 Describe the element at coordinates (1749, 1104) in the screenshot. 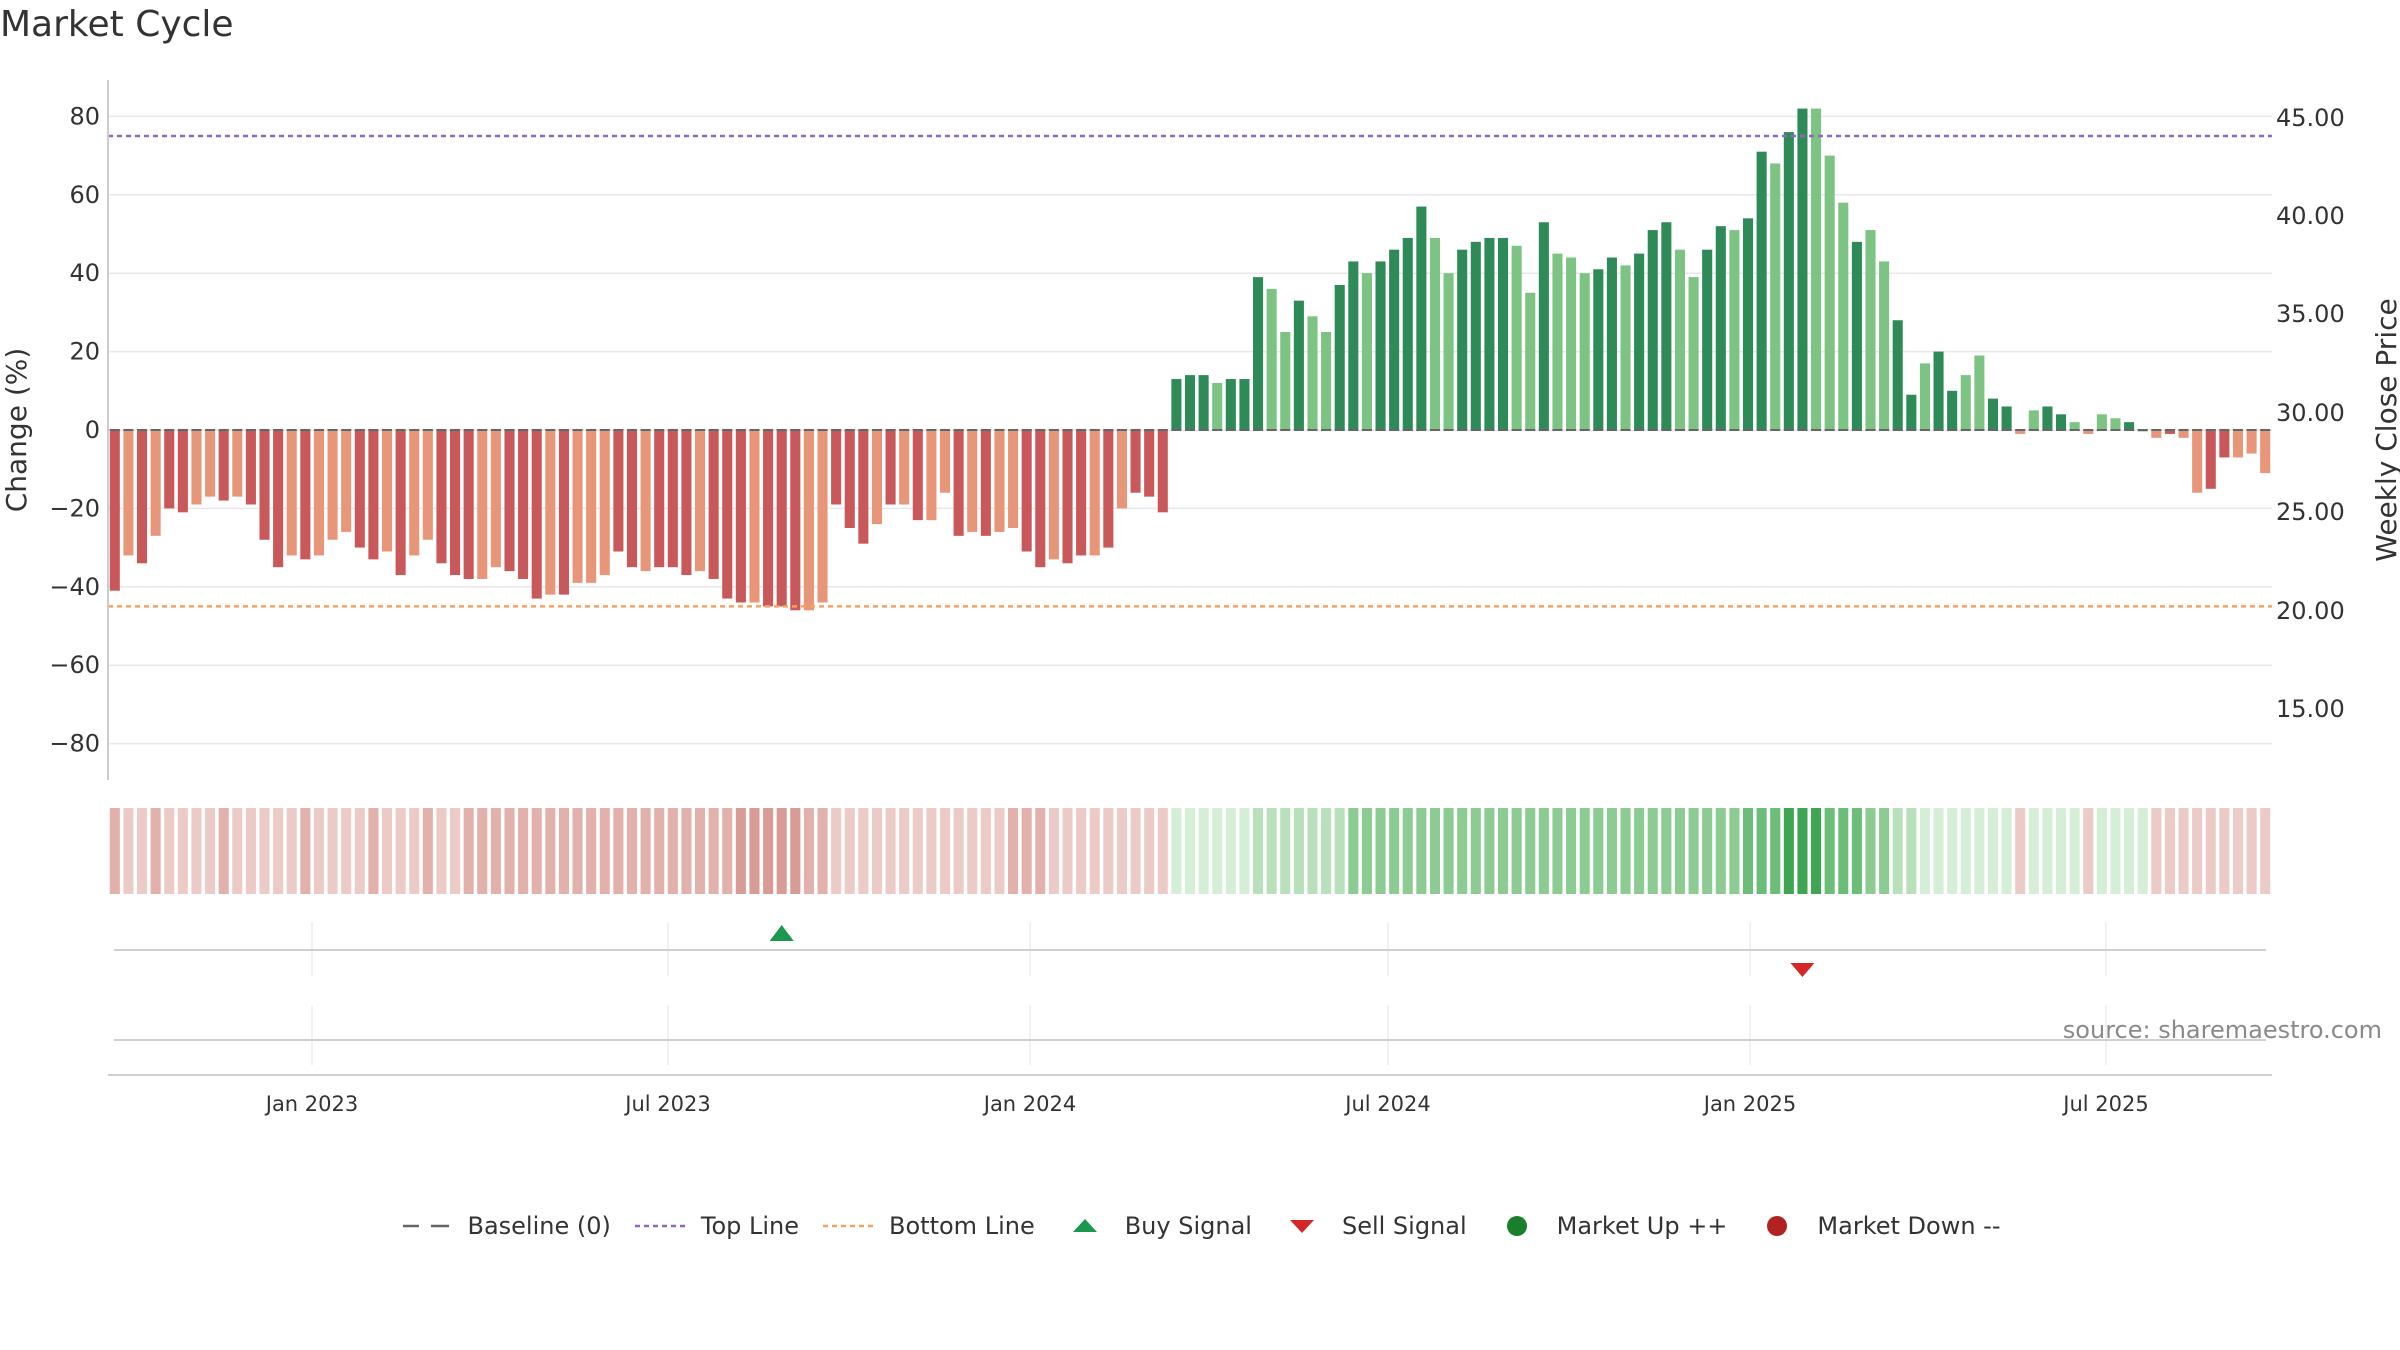

I see `x-tick-label: Jan 2025` at that location.